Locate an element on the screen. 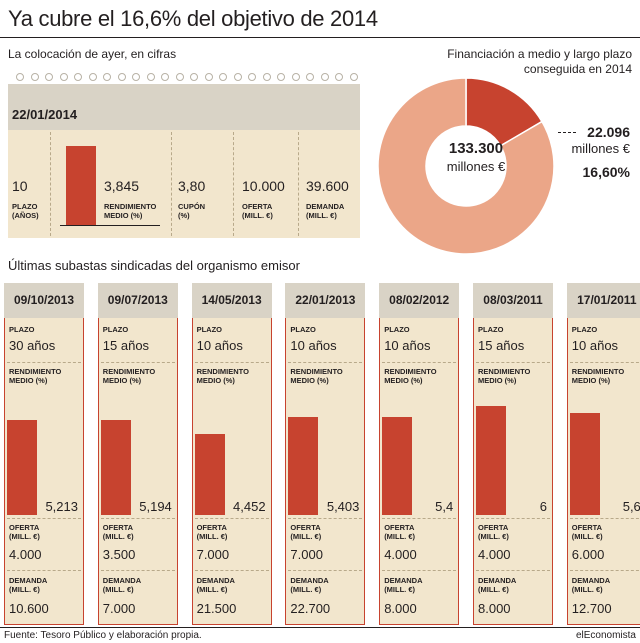 This screenshot has width=640, height=643. demanda-value: 10.600 is located at coordinates (29, 608).